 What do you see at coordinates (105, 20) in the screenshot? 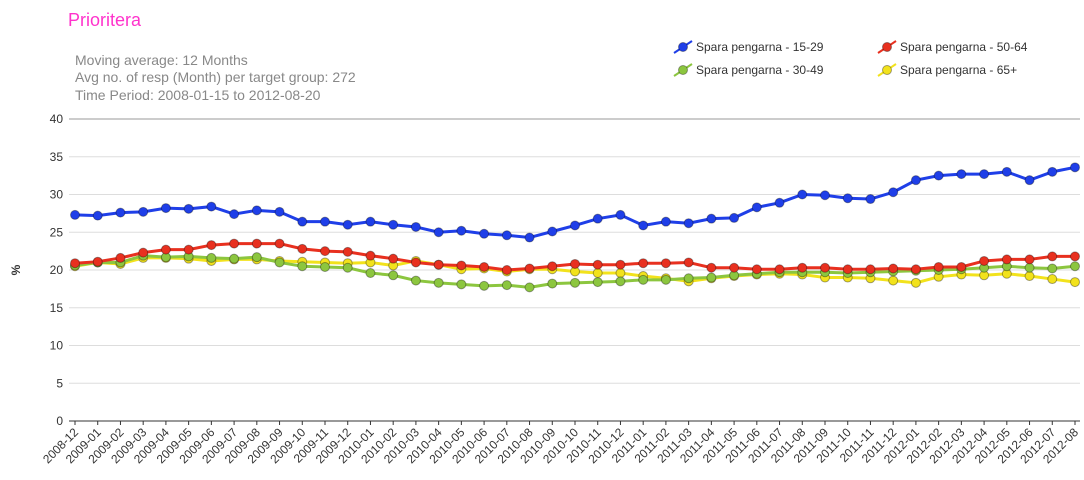
I see `chart-title: Prioritera` at bounding box center [105, 20].